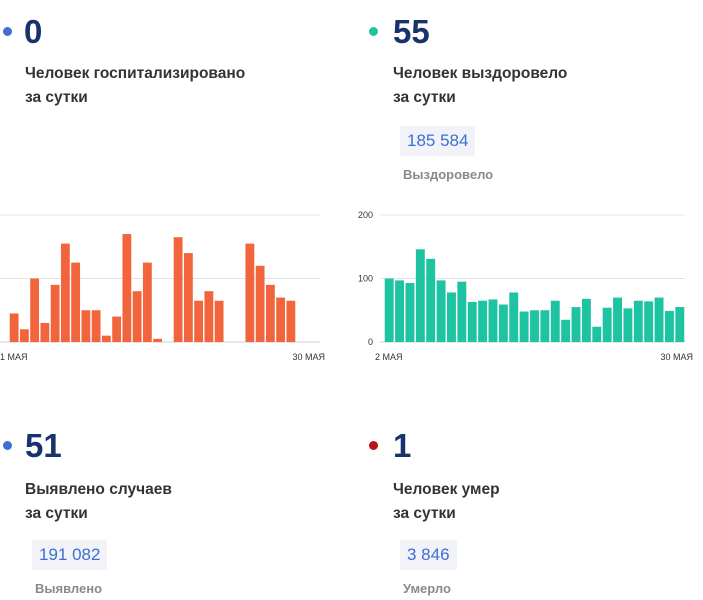 The height and width of the screenshot is (600, 703). Describe the element at coordinates (411, 31) in the screenshot. I see `recovered-value: 55` at that location.